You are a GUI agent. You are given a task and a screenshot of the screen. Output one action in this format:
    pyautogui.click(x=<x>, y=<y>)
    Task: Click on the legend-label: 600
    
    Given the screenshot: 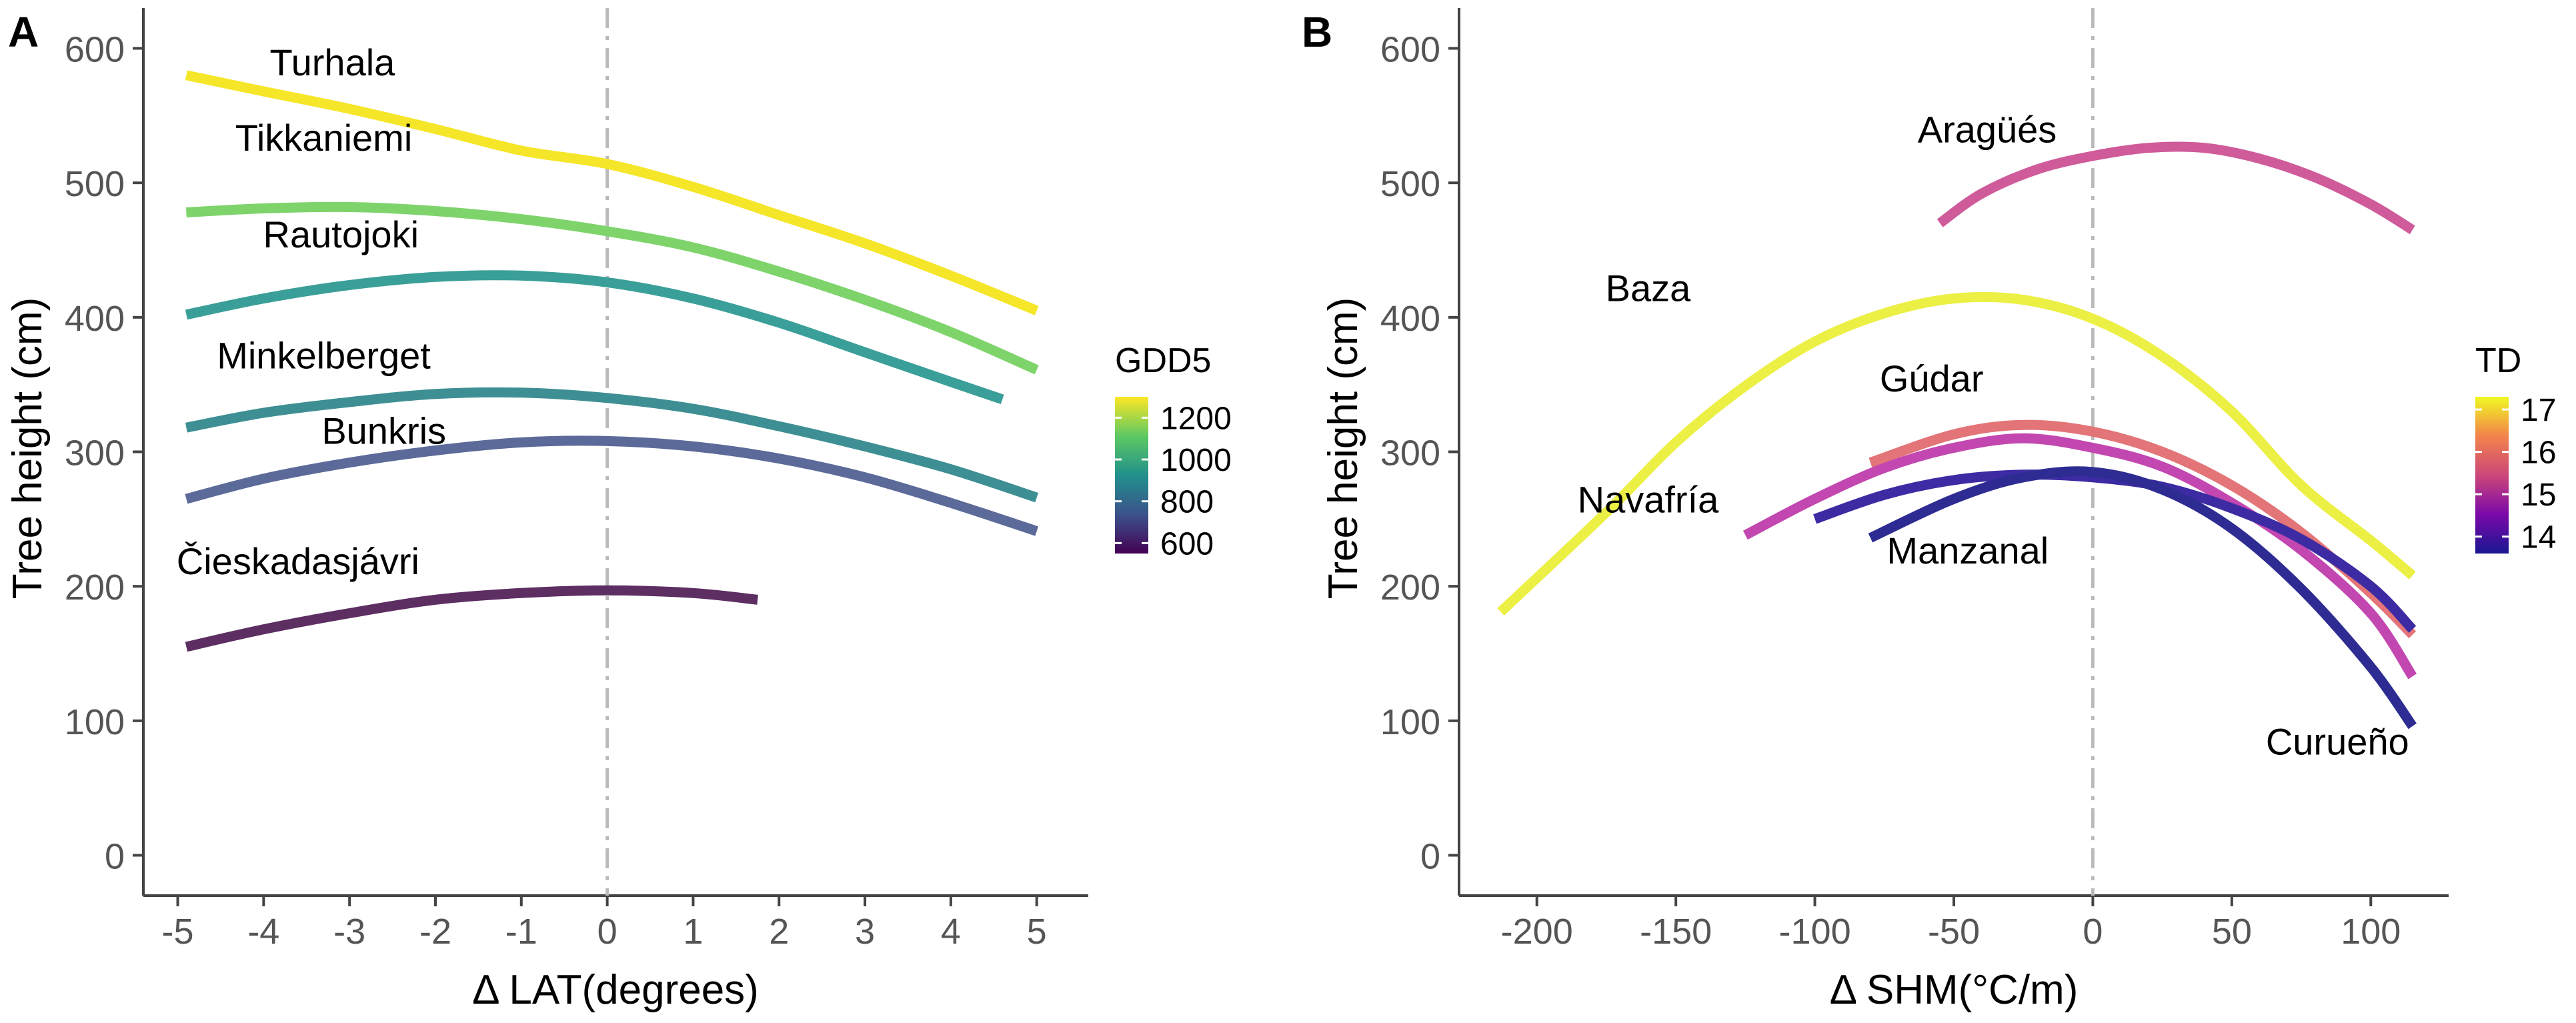 What is the action you would take?
    pyautogui.click(x=1187, y=544)
    